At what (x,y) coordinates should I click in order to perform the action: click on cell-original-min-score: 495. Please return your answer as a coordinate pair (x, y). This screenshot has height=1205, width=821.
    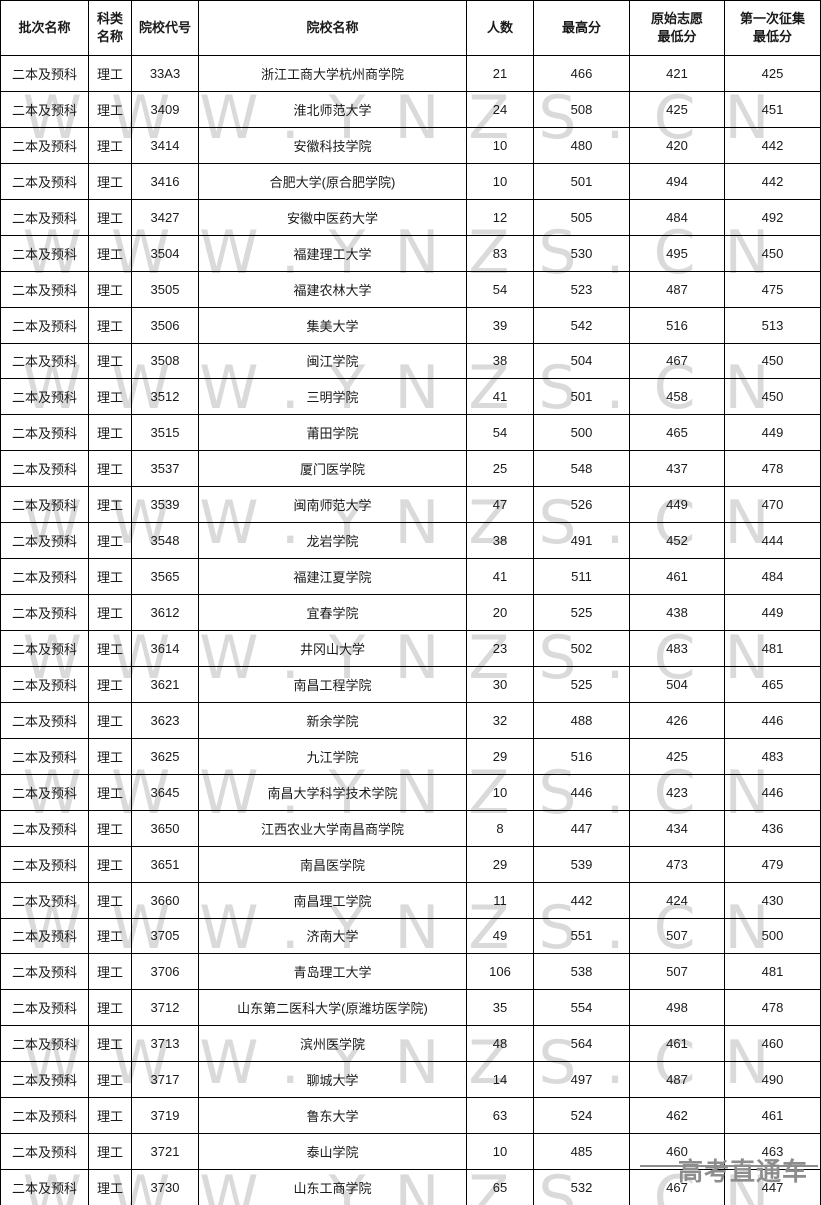
    Looking at the image, I should click on (677, 253).